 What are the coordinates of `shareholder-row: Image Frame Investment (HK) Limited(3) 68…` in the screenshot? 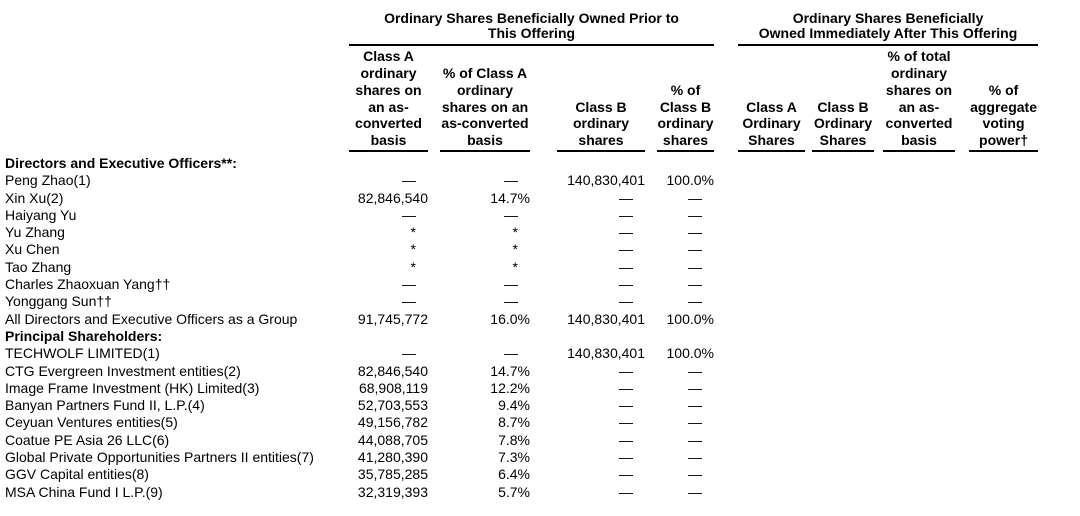 It's located at (519, 388).